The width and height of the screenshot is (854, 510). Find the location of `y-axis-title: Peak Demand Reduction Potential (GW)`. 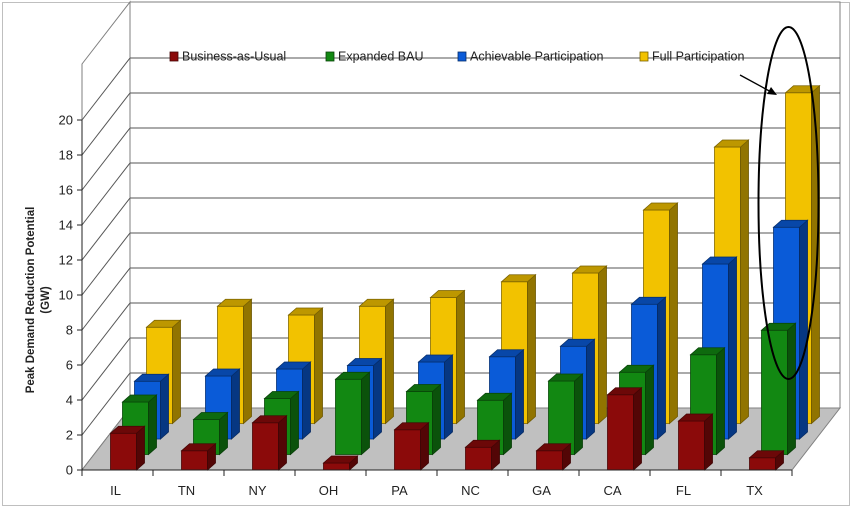

y-axis-title: Peak Demand Reduction Potential (GW) is located at coordinates (38, 300).